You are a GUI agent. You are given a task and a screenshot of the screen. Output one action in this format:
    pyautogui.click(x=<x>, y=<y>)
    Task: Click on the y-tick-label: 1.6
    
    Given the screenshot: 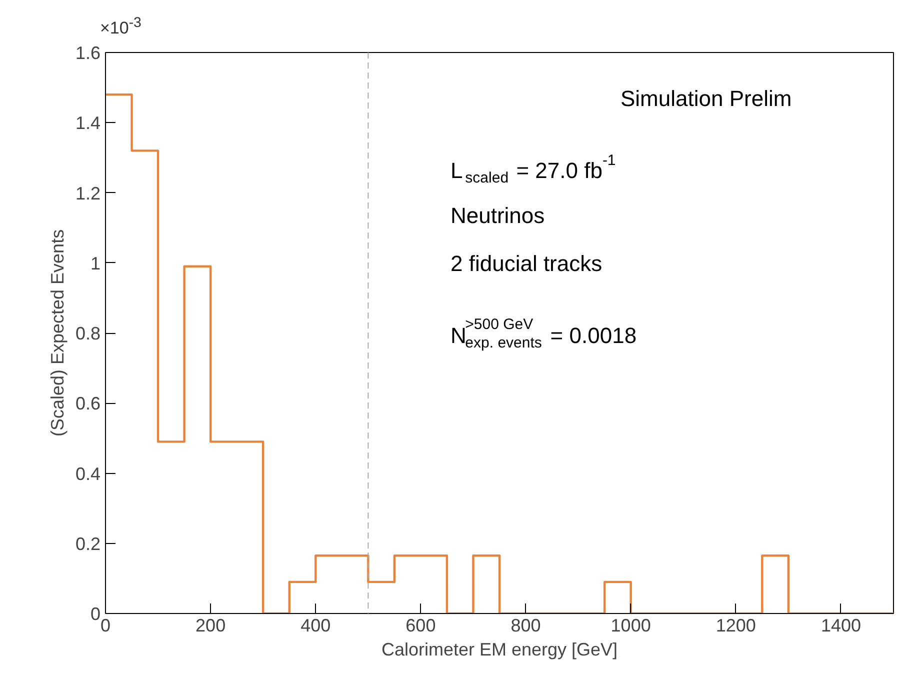 What is the action you would take?
    pyautogui.click(x=88, y=53)
    